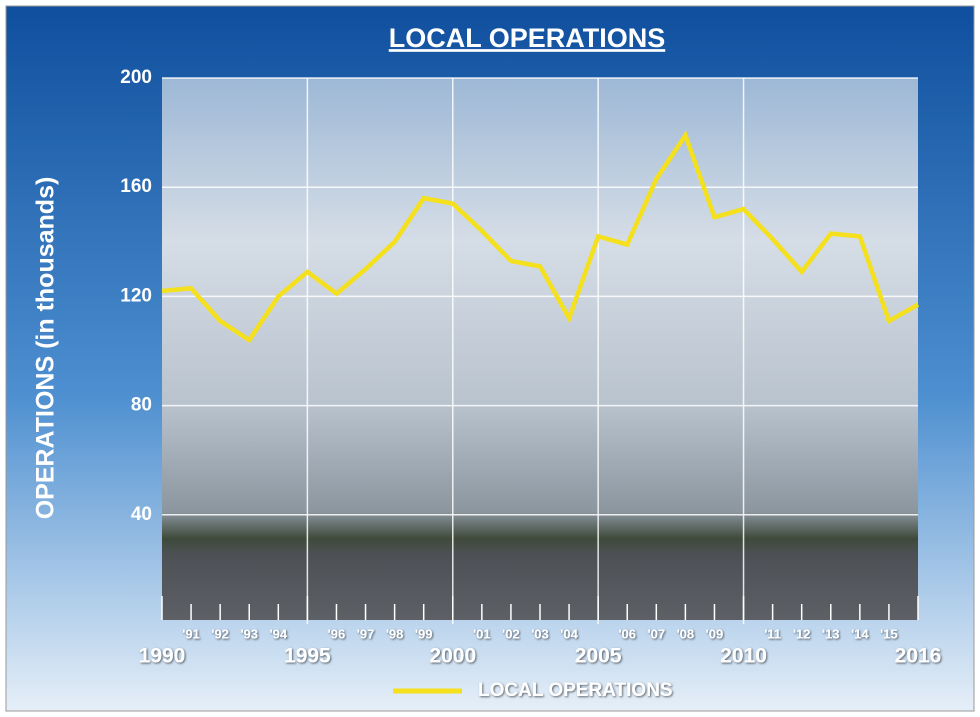 Image resolution: width=980 pixels, height=717 pixels. Describe the element at coordinates (598, 656) in the screenshot. I see `x-tick-label: 2005` at that location.